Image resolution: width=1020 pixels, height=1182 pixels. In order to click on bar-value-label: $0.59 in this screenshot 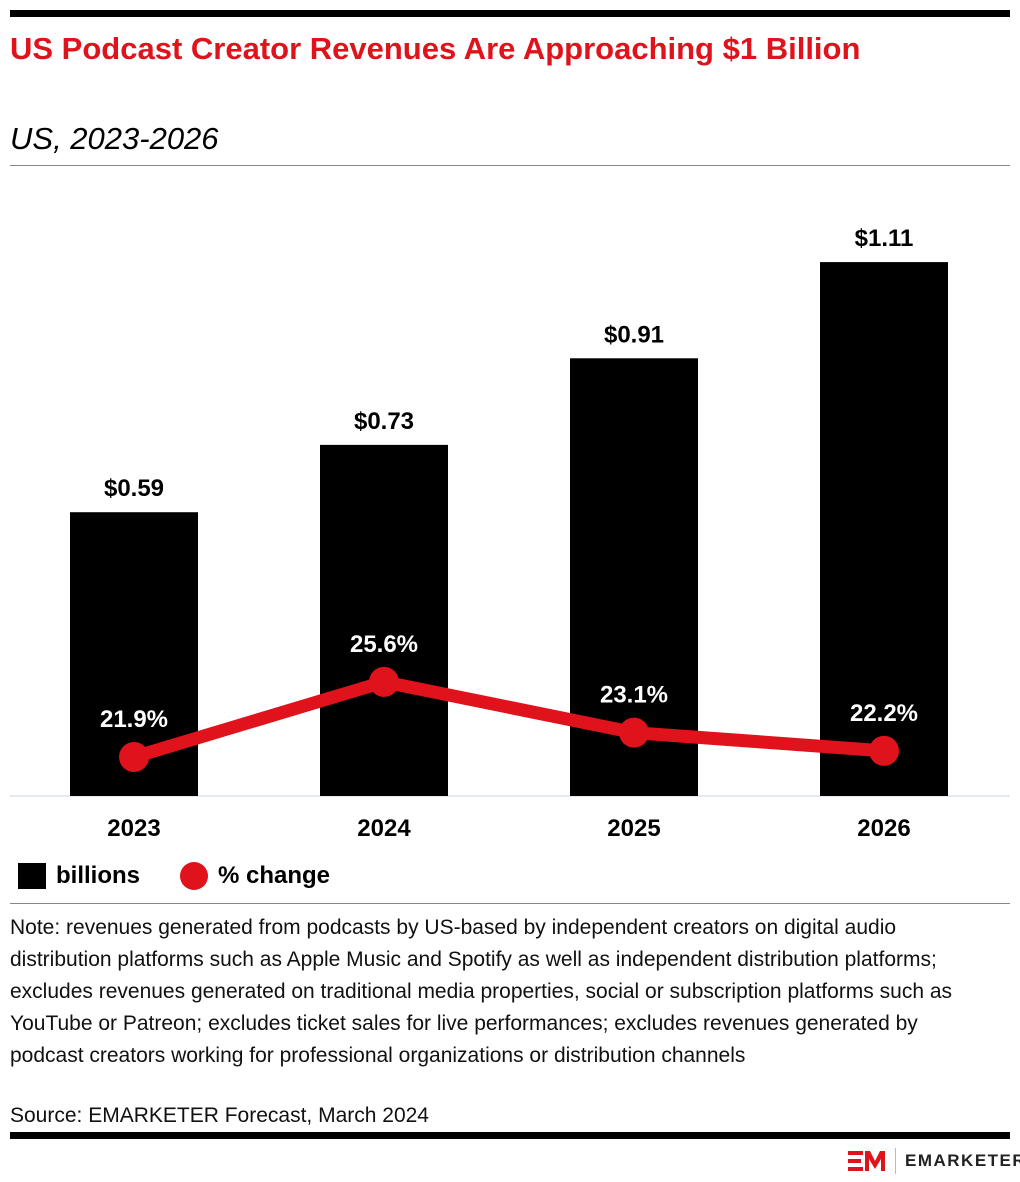, I will do `click(134, 488)`.